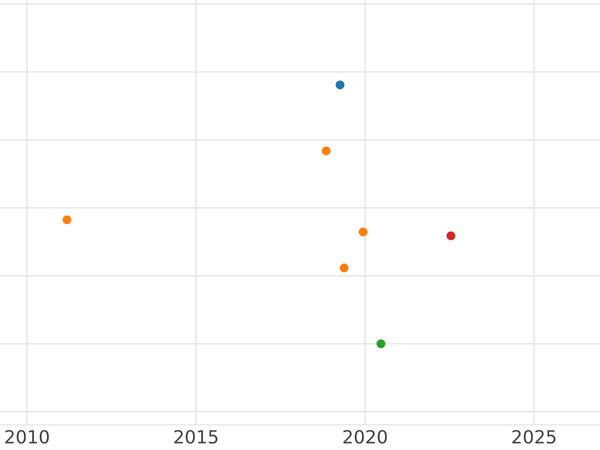 The height and width of the screenshot is (450, 600). I want to click on x-tick-label: 2015, so click(196, 437).